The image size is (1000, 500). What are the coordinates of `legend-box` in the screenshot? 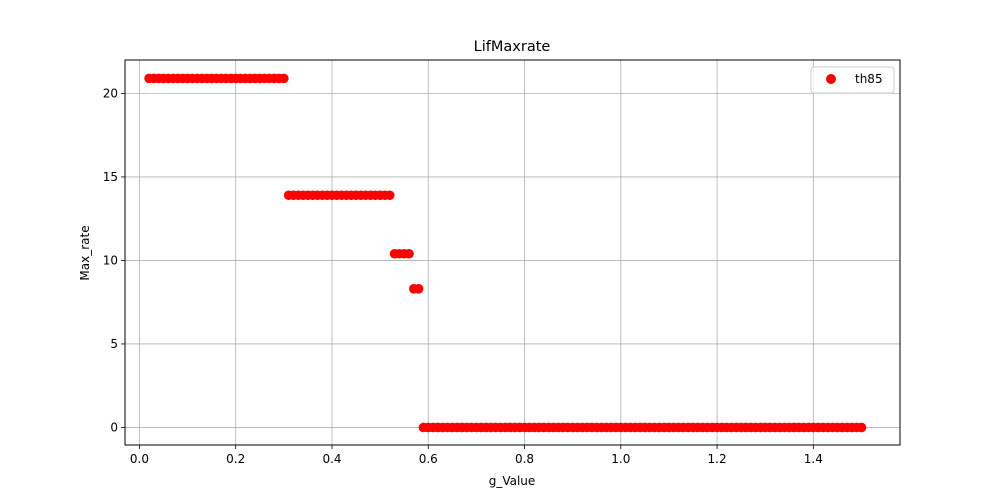 It's located at (852, 80).